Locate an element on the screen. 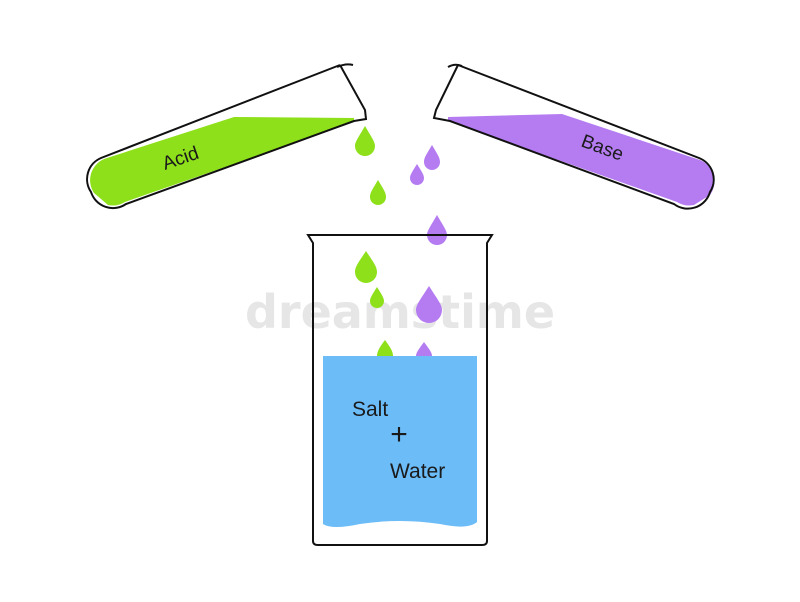 The width and height of the screenshot is (800, 602). acid-droplets is located at coordinates (374, 241).